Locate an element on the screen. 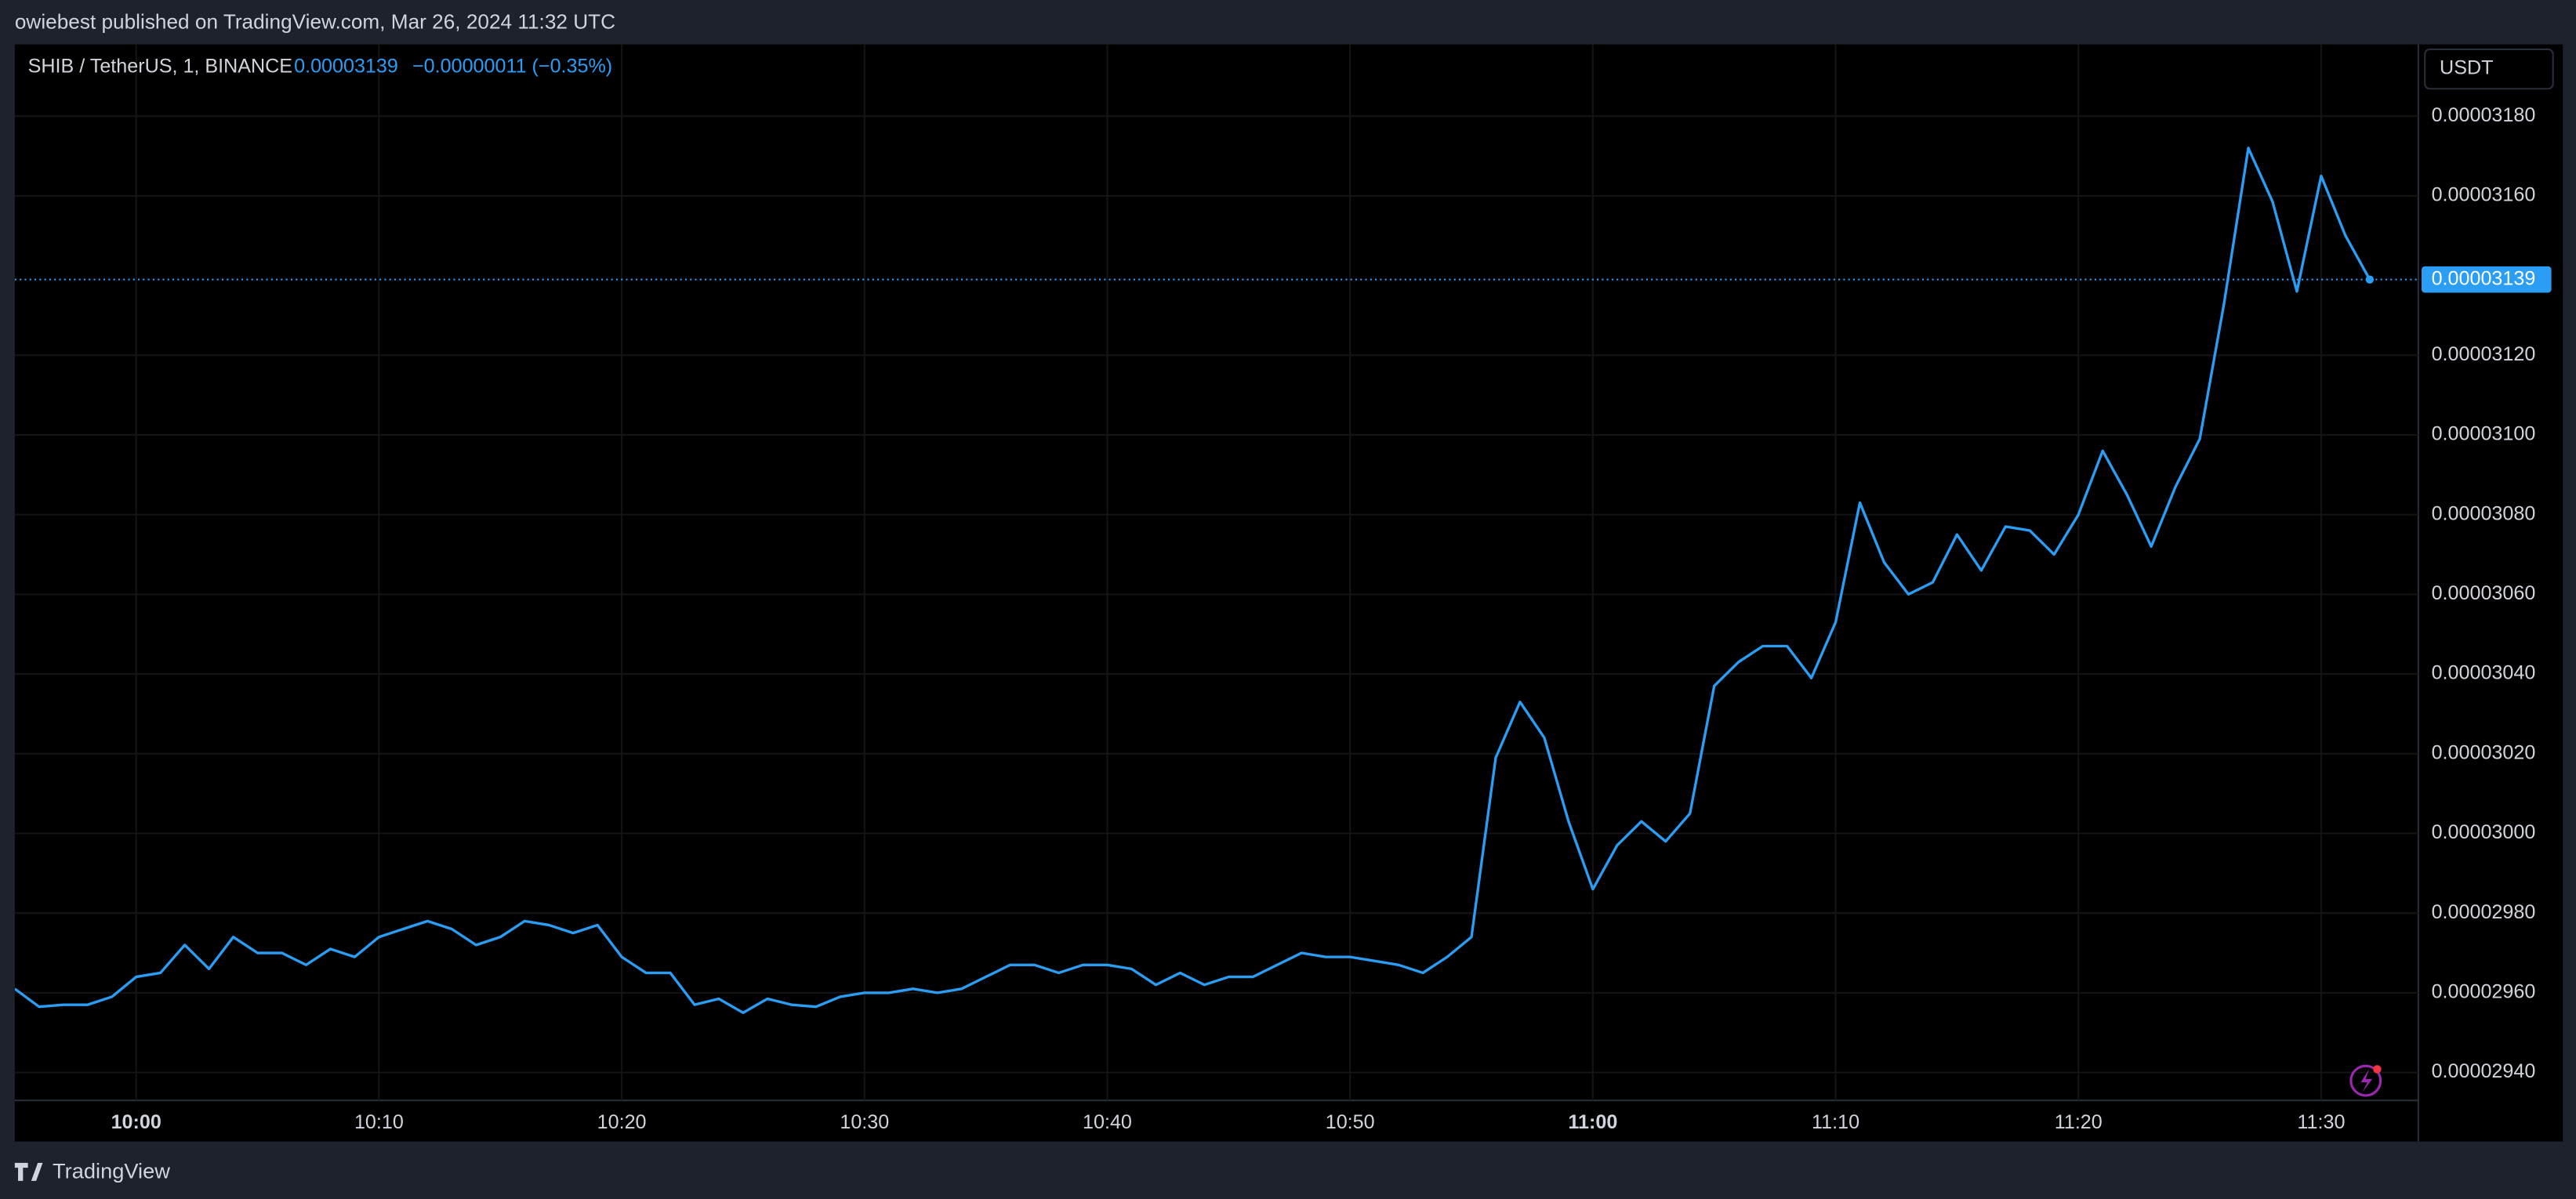 This screenshot has height=1199, width=2576. y-tick-label: 0.00003080 is located at coordinates (2484, 513).